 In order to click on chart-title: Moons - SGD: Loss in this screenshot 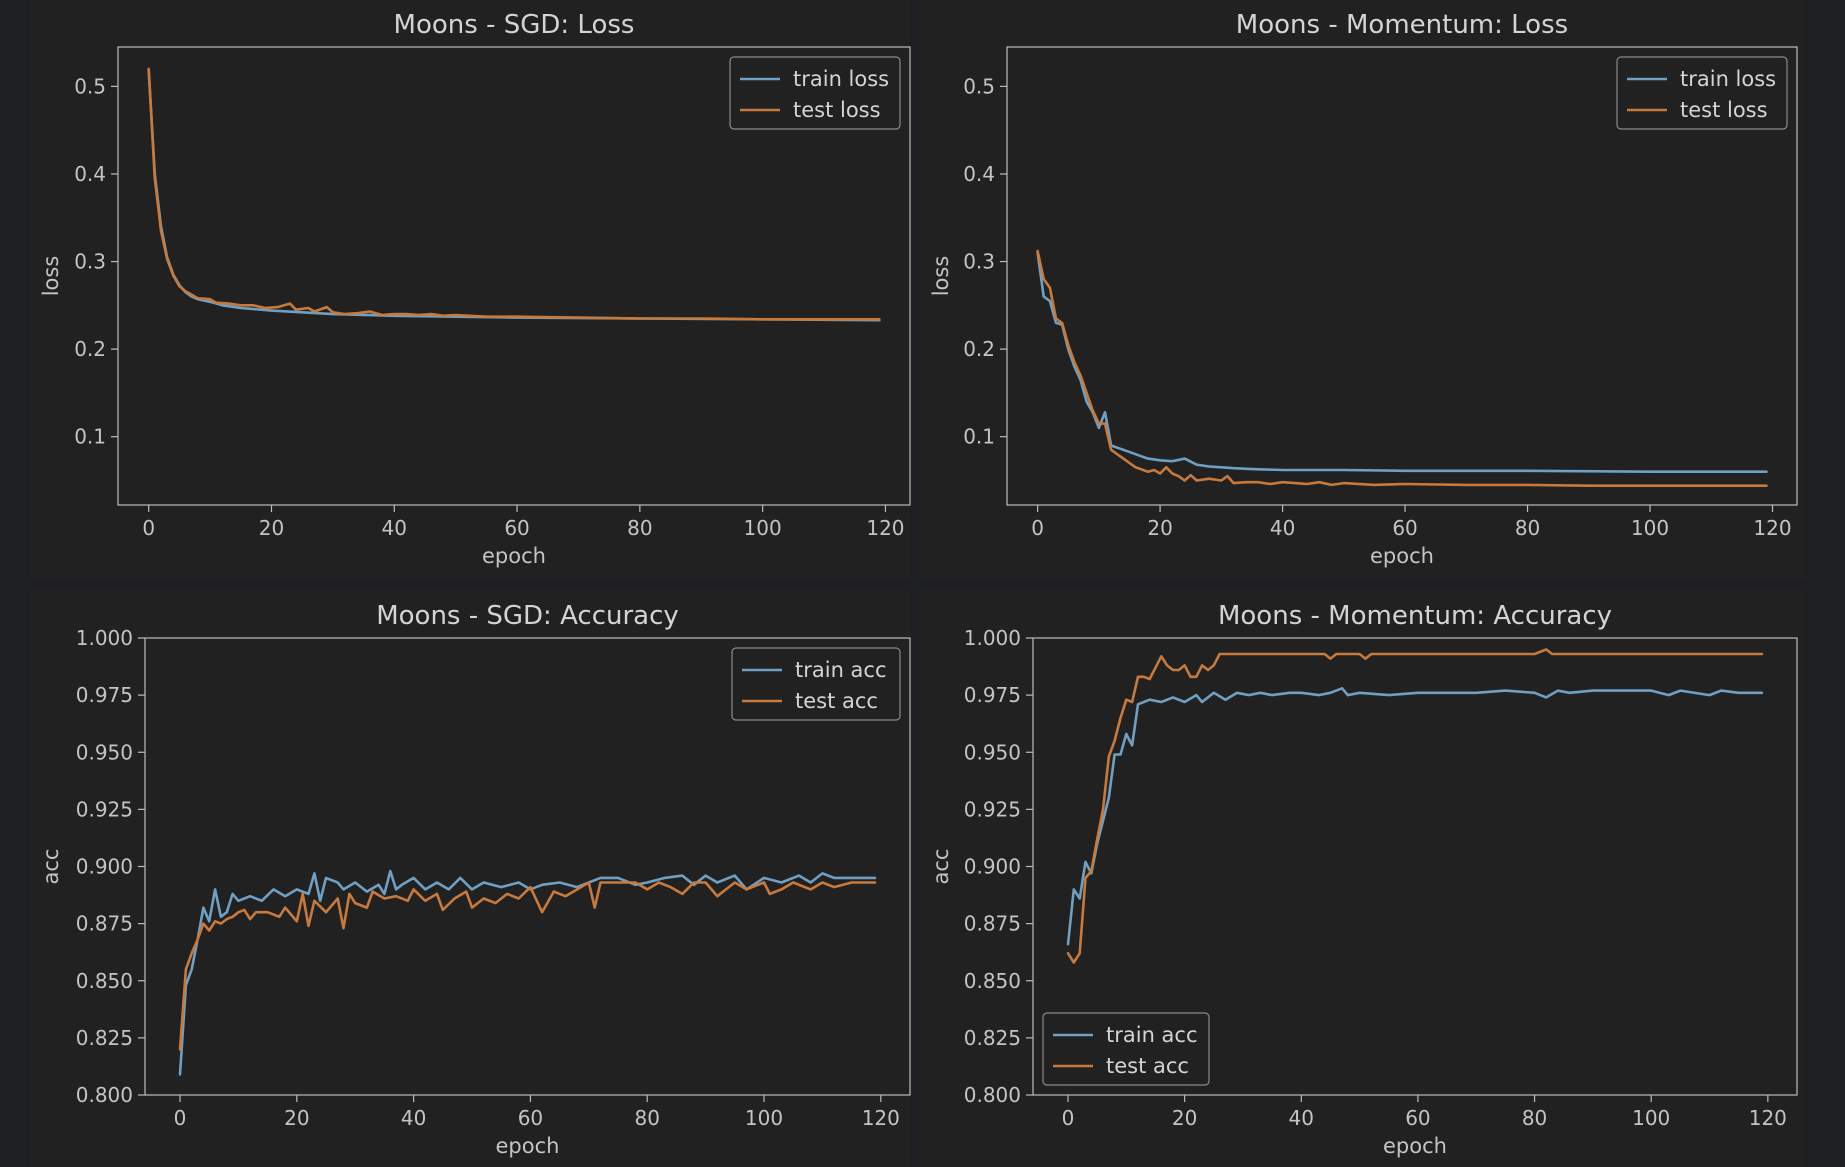, I will do `click(514, 25)`.